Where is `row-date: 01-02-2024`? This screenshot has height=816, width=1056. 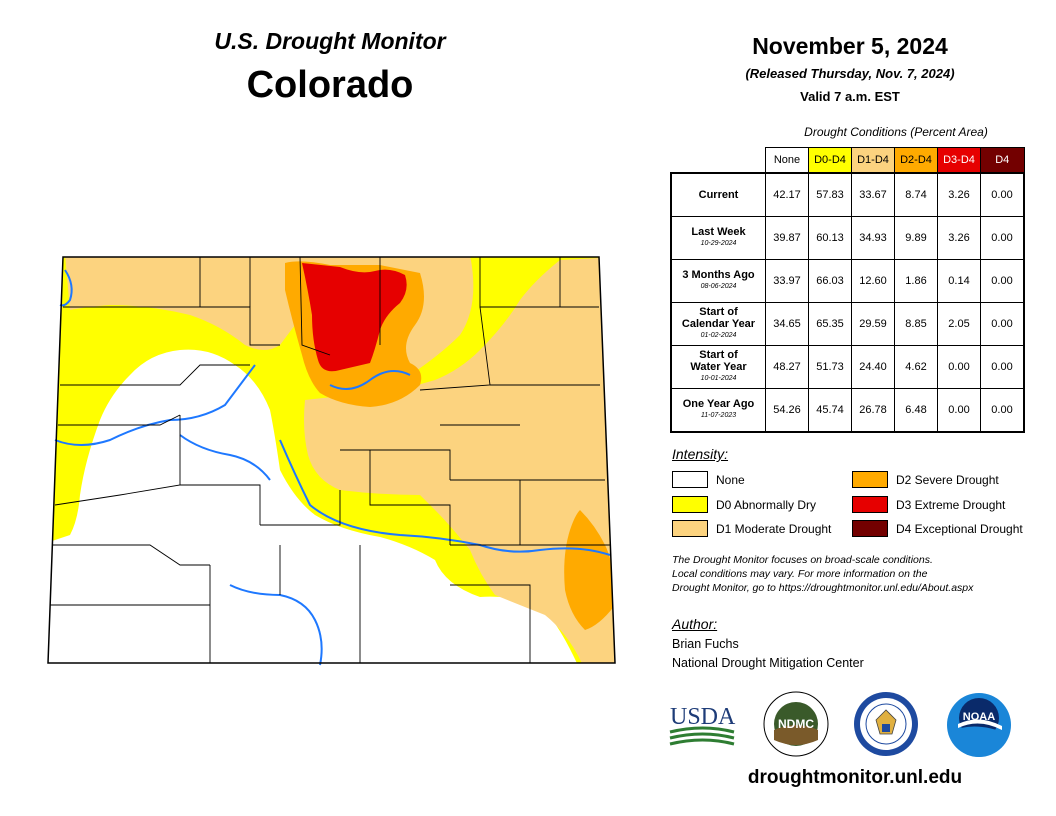
row-date: 01-02-2024 is located at coordinates (718, 335).